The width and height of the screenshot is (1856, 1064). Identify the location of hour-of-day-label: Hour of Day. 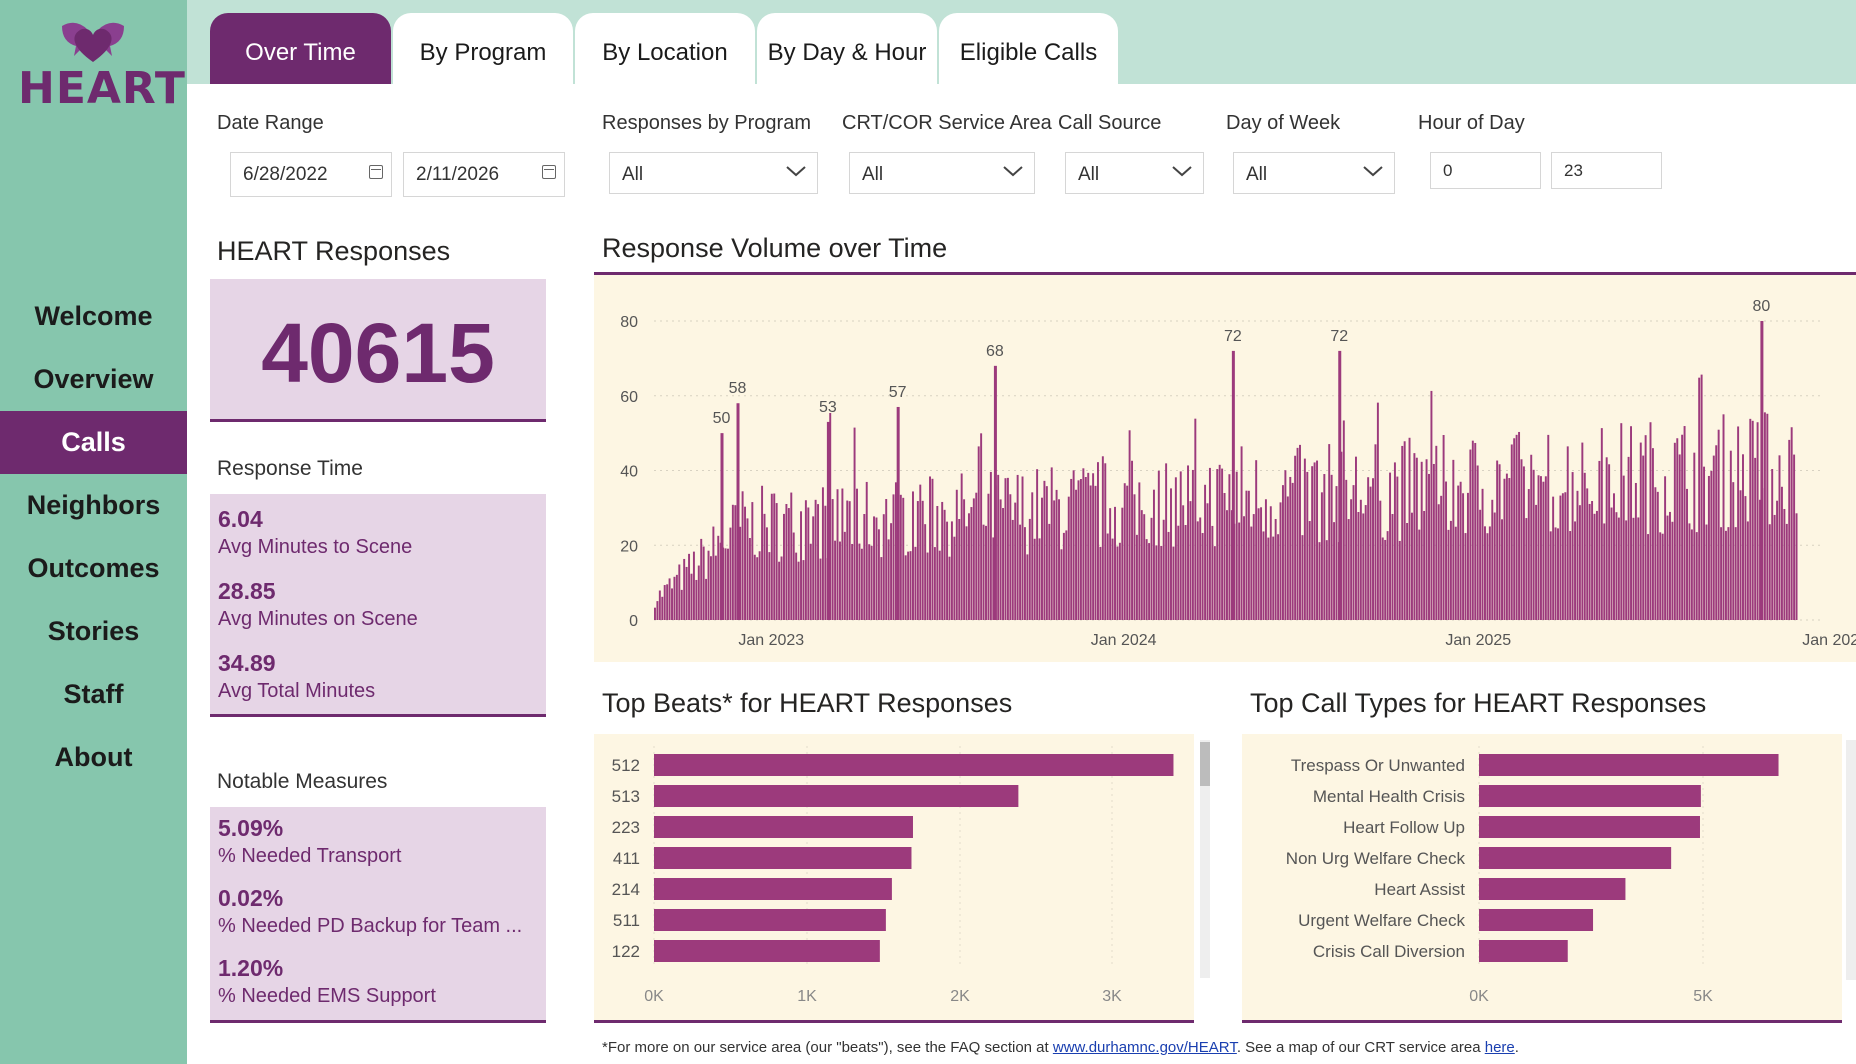
(1471, 123).